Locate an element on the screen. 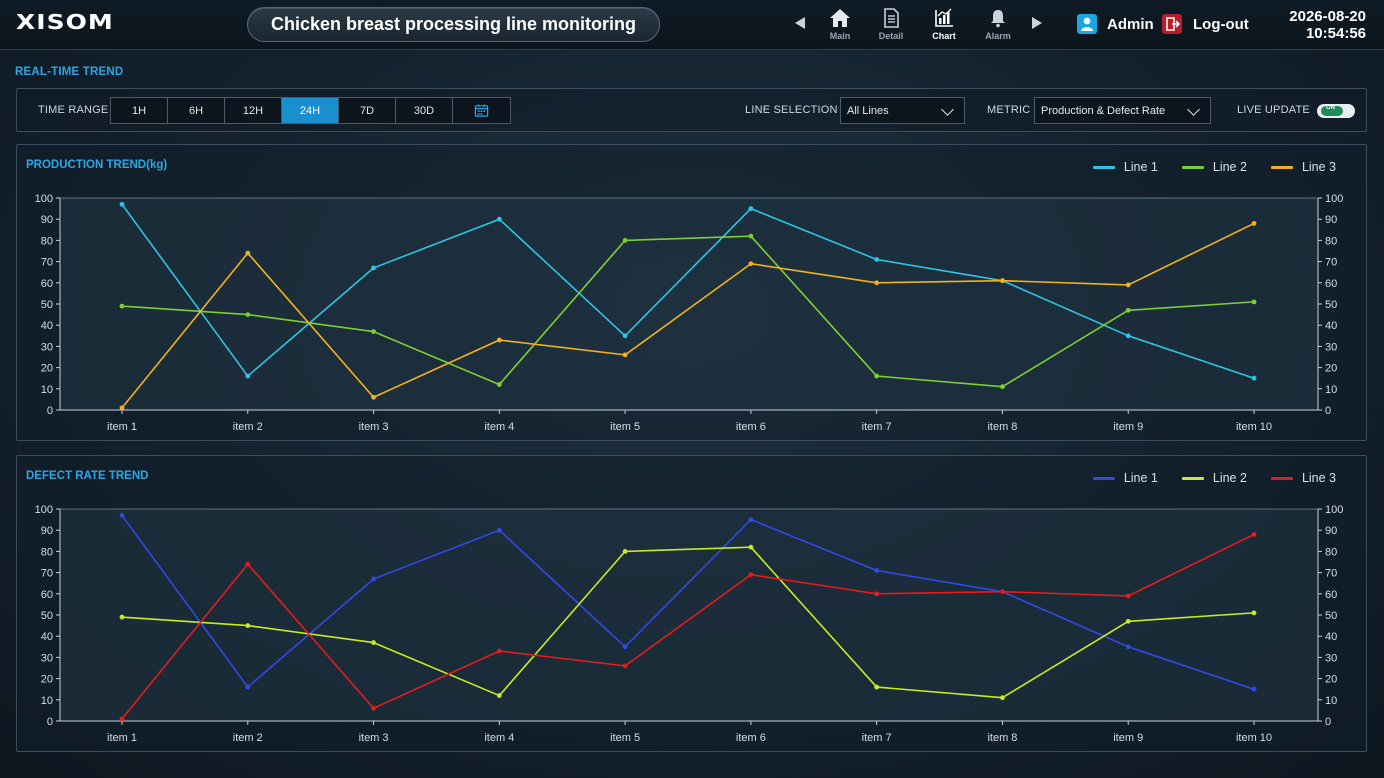 The height and width of the screenshot is (778, 1384). nav-prev-arrow-icon is located at coordinates (800, 23).